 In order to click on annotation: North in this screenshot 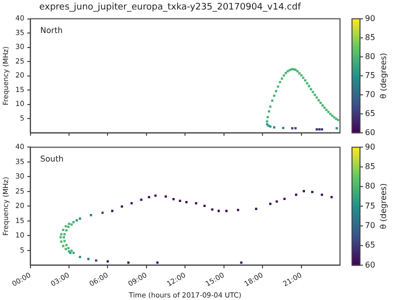, I will do `click(51, 30)`.